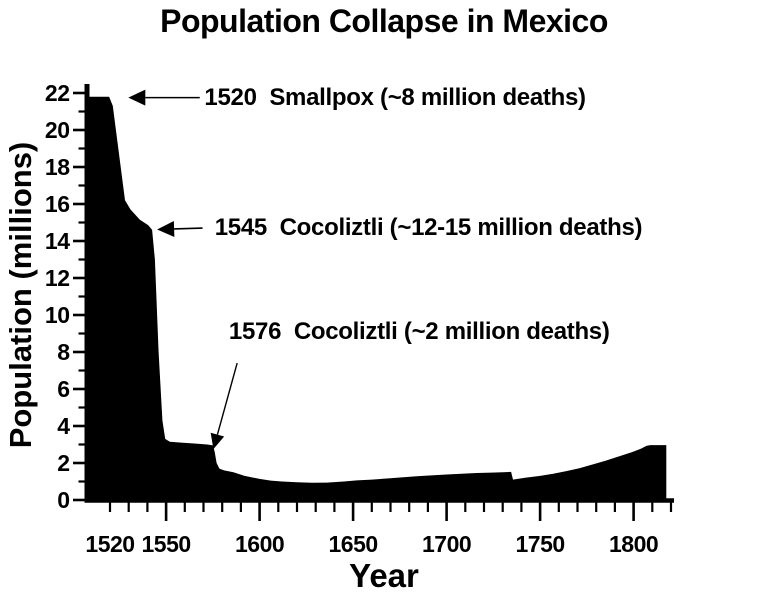 The height and width of the screenshot is (599, 768). I want to click on x-tick-label: 1520, so click(110, 544).